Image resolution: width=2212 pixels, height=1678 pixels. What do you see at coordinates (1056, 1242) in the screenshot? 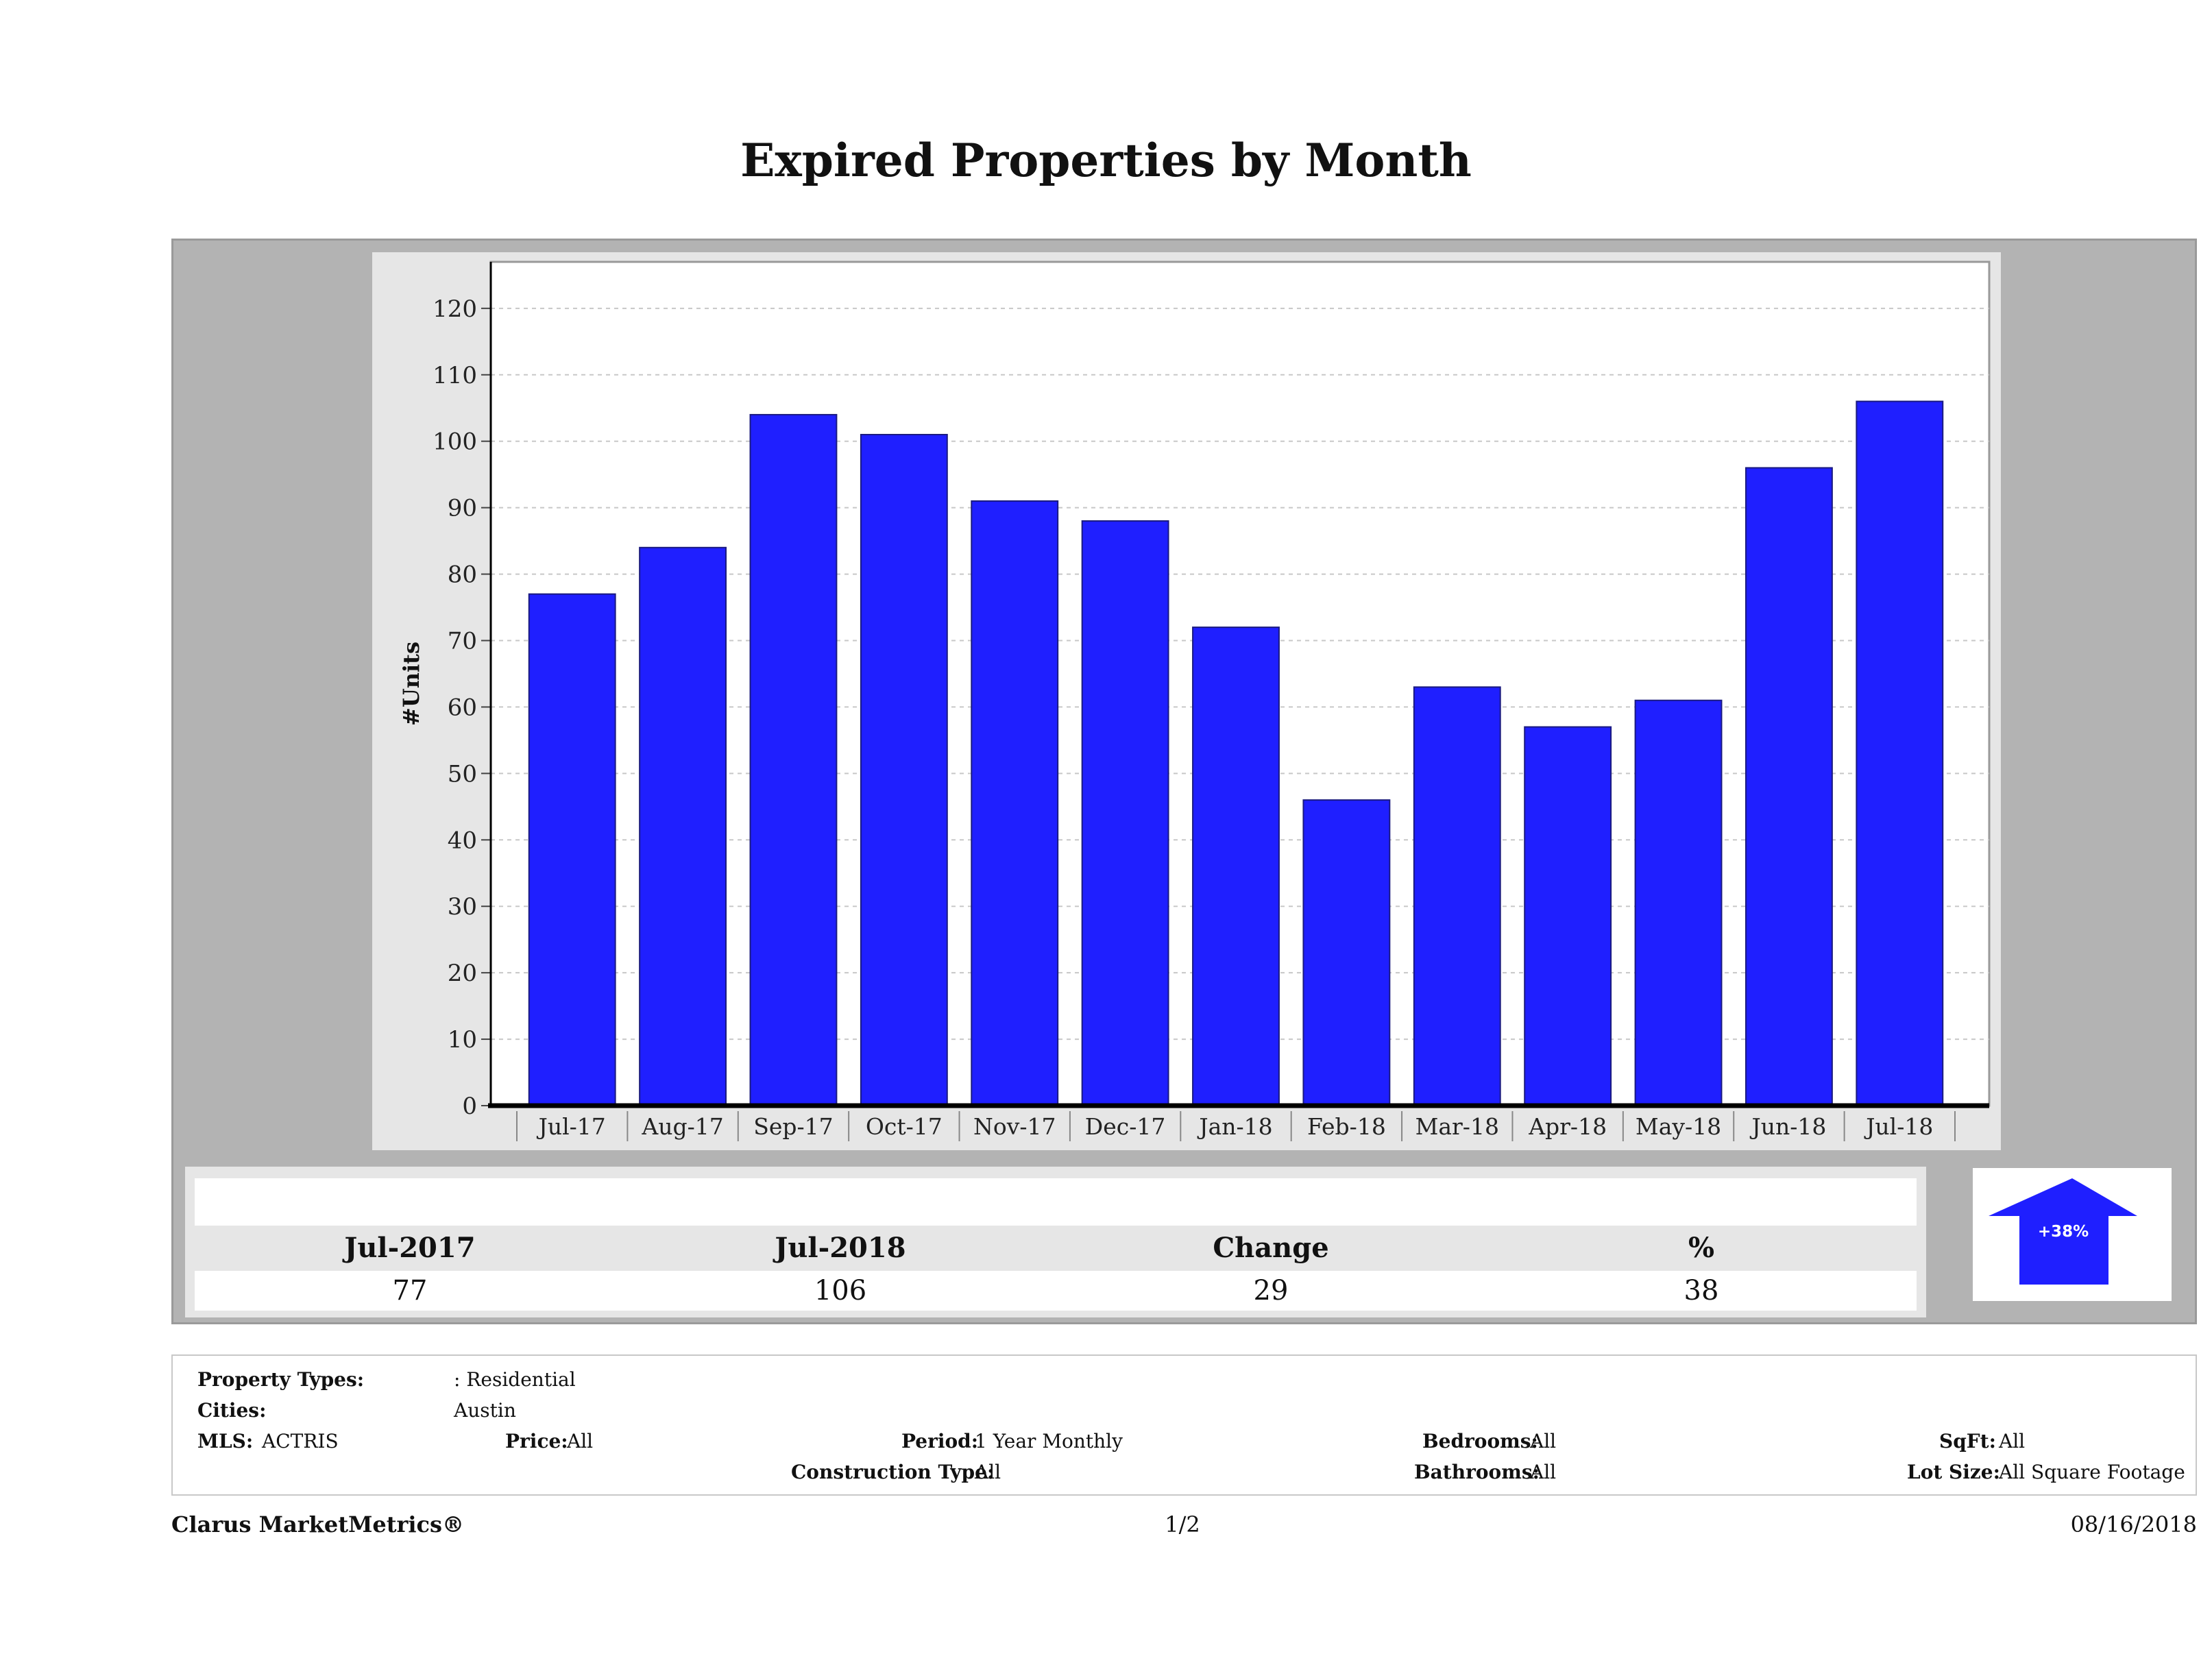
I see `summary-table: Jul-2017 Jul-2018 Change % 77 106 29 38` at bounding box center [1056, 1242].